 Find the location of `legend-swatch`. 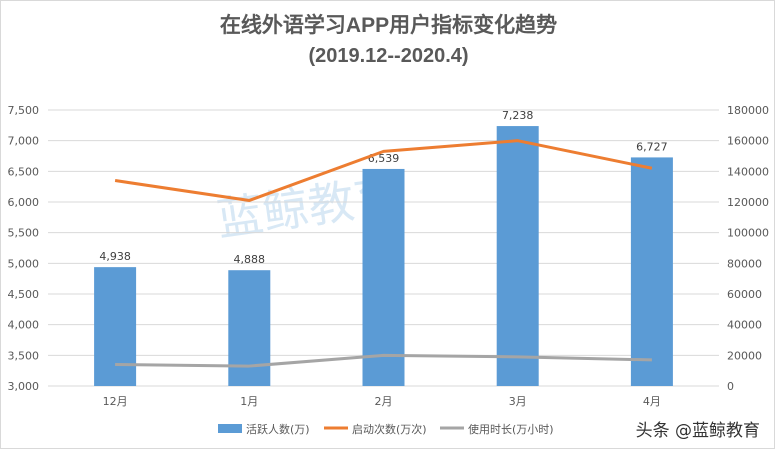

legend-swatch is located at coordinates (230, 428).